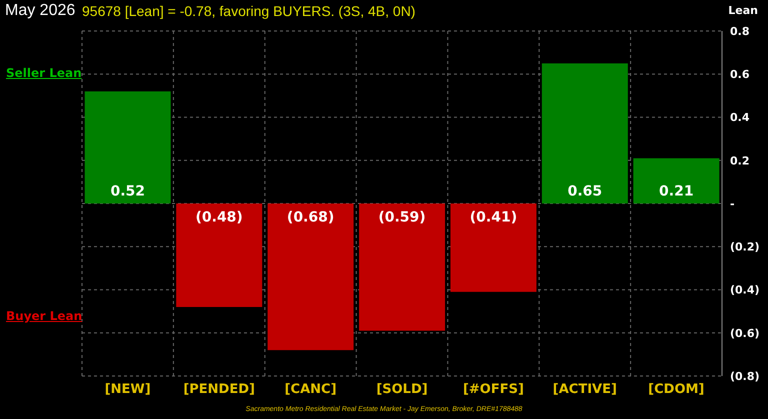  Describe the element at coordinates (732, 203) in the screenshot. I see `y-tick-label: -` at that location.